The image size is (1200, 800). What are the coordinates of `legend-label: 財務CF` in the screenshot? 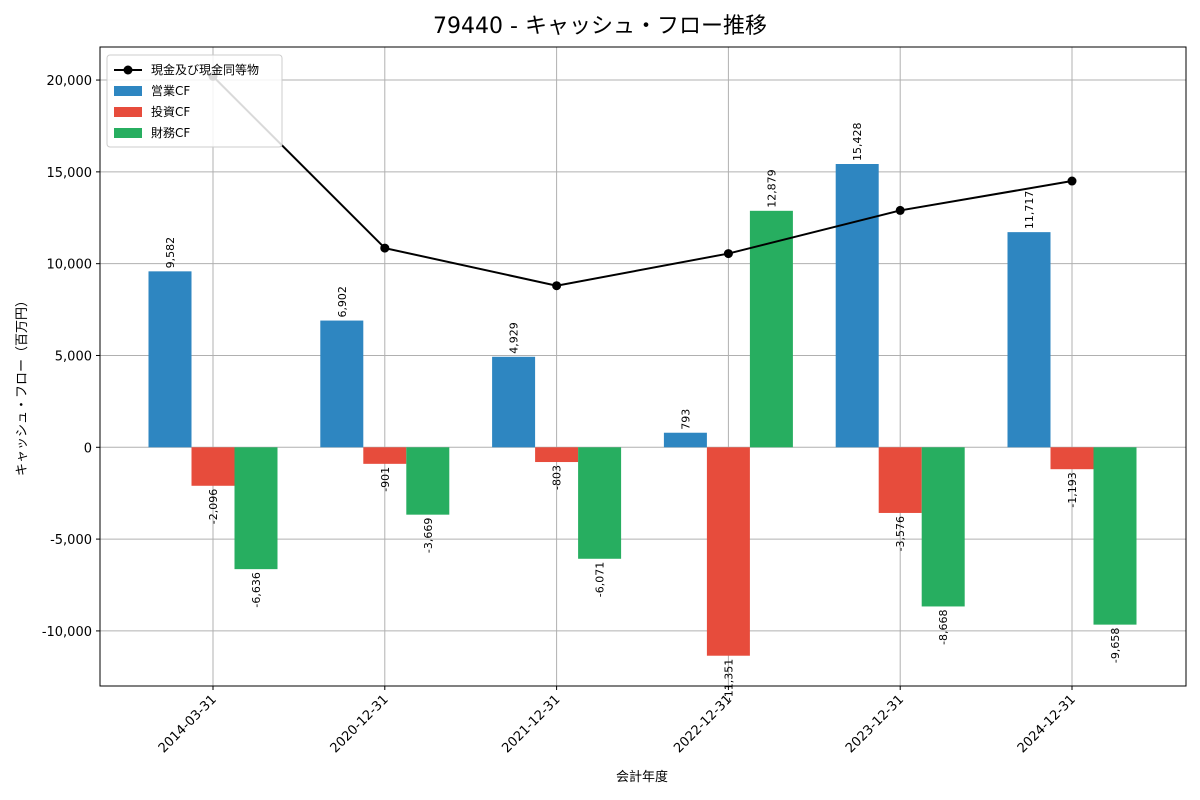 It's located at (170, 132).